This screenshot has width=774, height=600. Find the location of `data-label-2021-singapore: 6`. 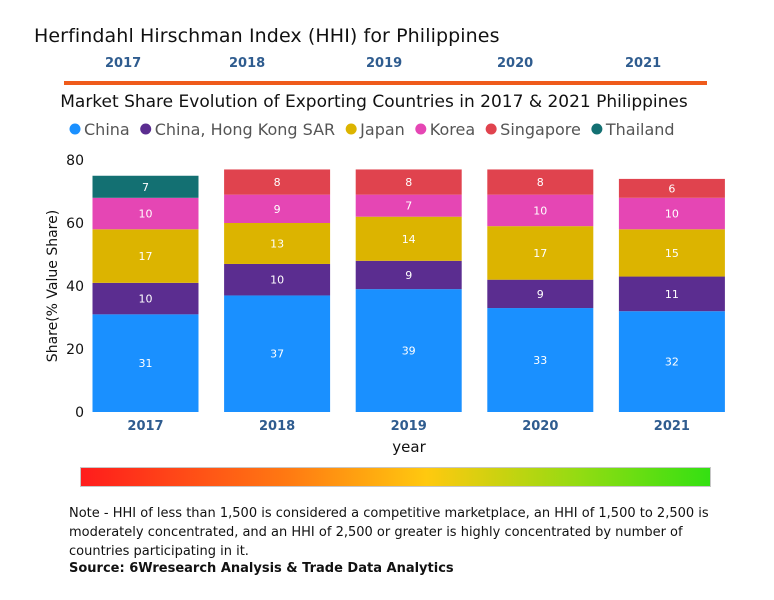

data-label-2021-singapore: 6 is located at coordinates (671, 188).